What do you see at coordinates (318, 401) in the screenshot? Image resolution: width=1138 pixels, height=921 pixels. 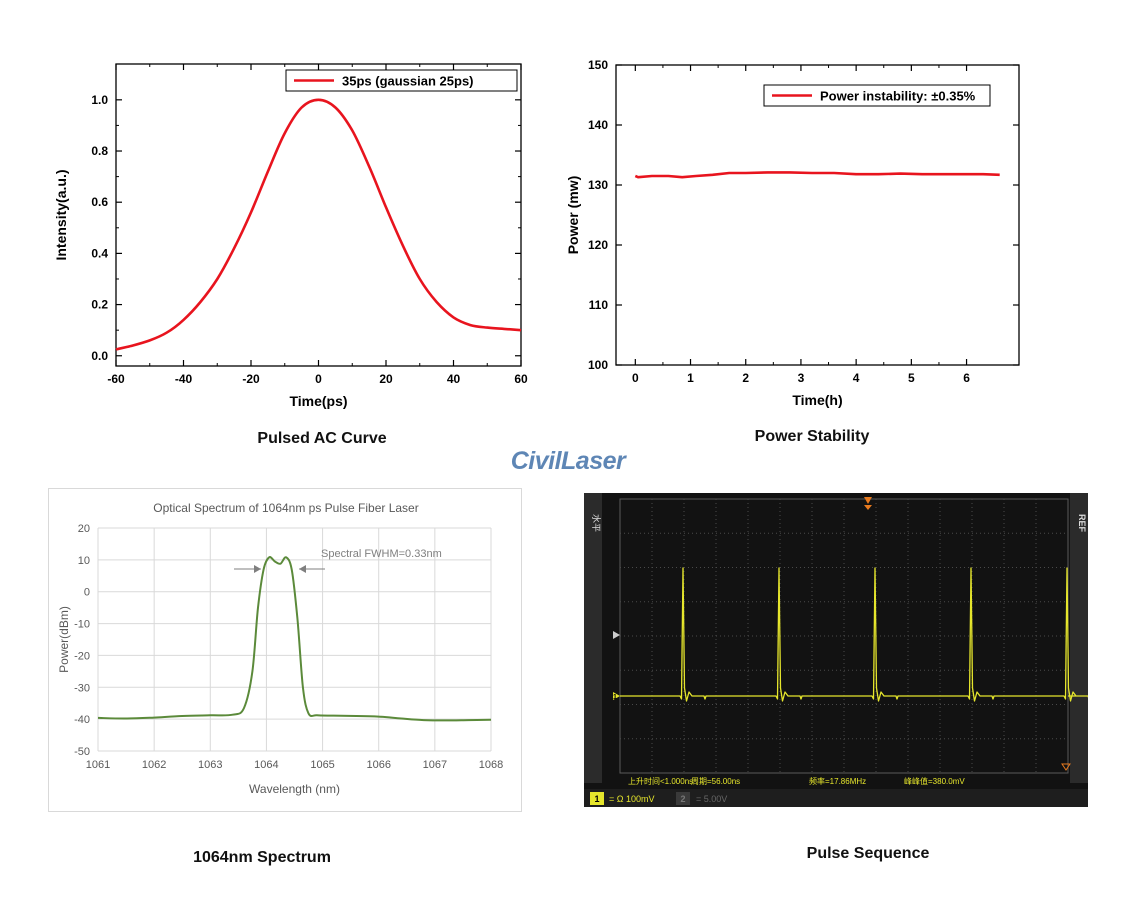 I see `x-axis-label: Time(ps)` at bounding box center [318, 401].